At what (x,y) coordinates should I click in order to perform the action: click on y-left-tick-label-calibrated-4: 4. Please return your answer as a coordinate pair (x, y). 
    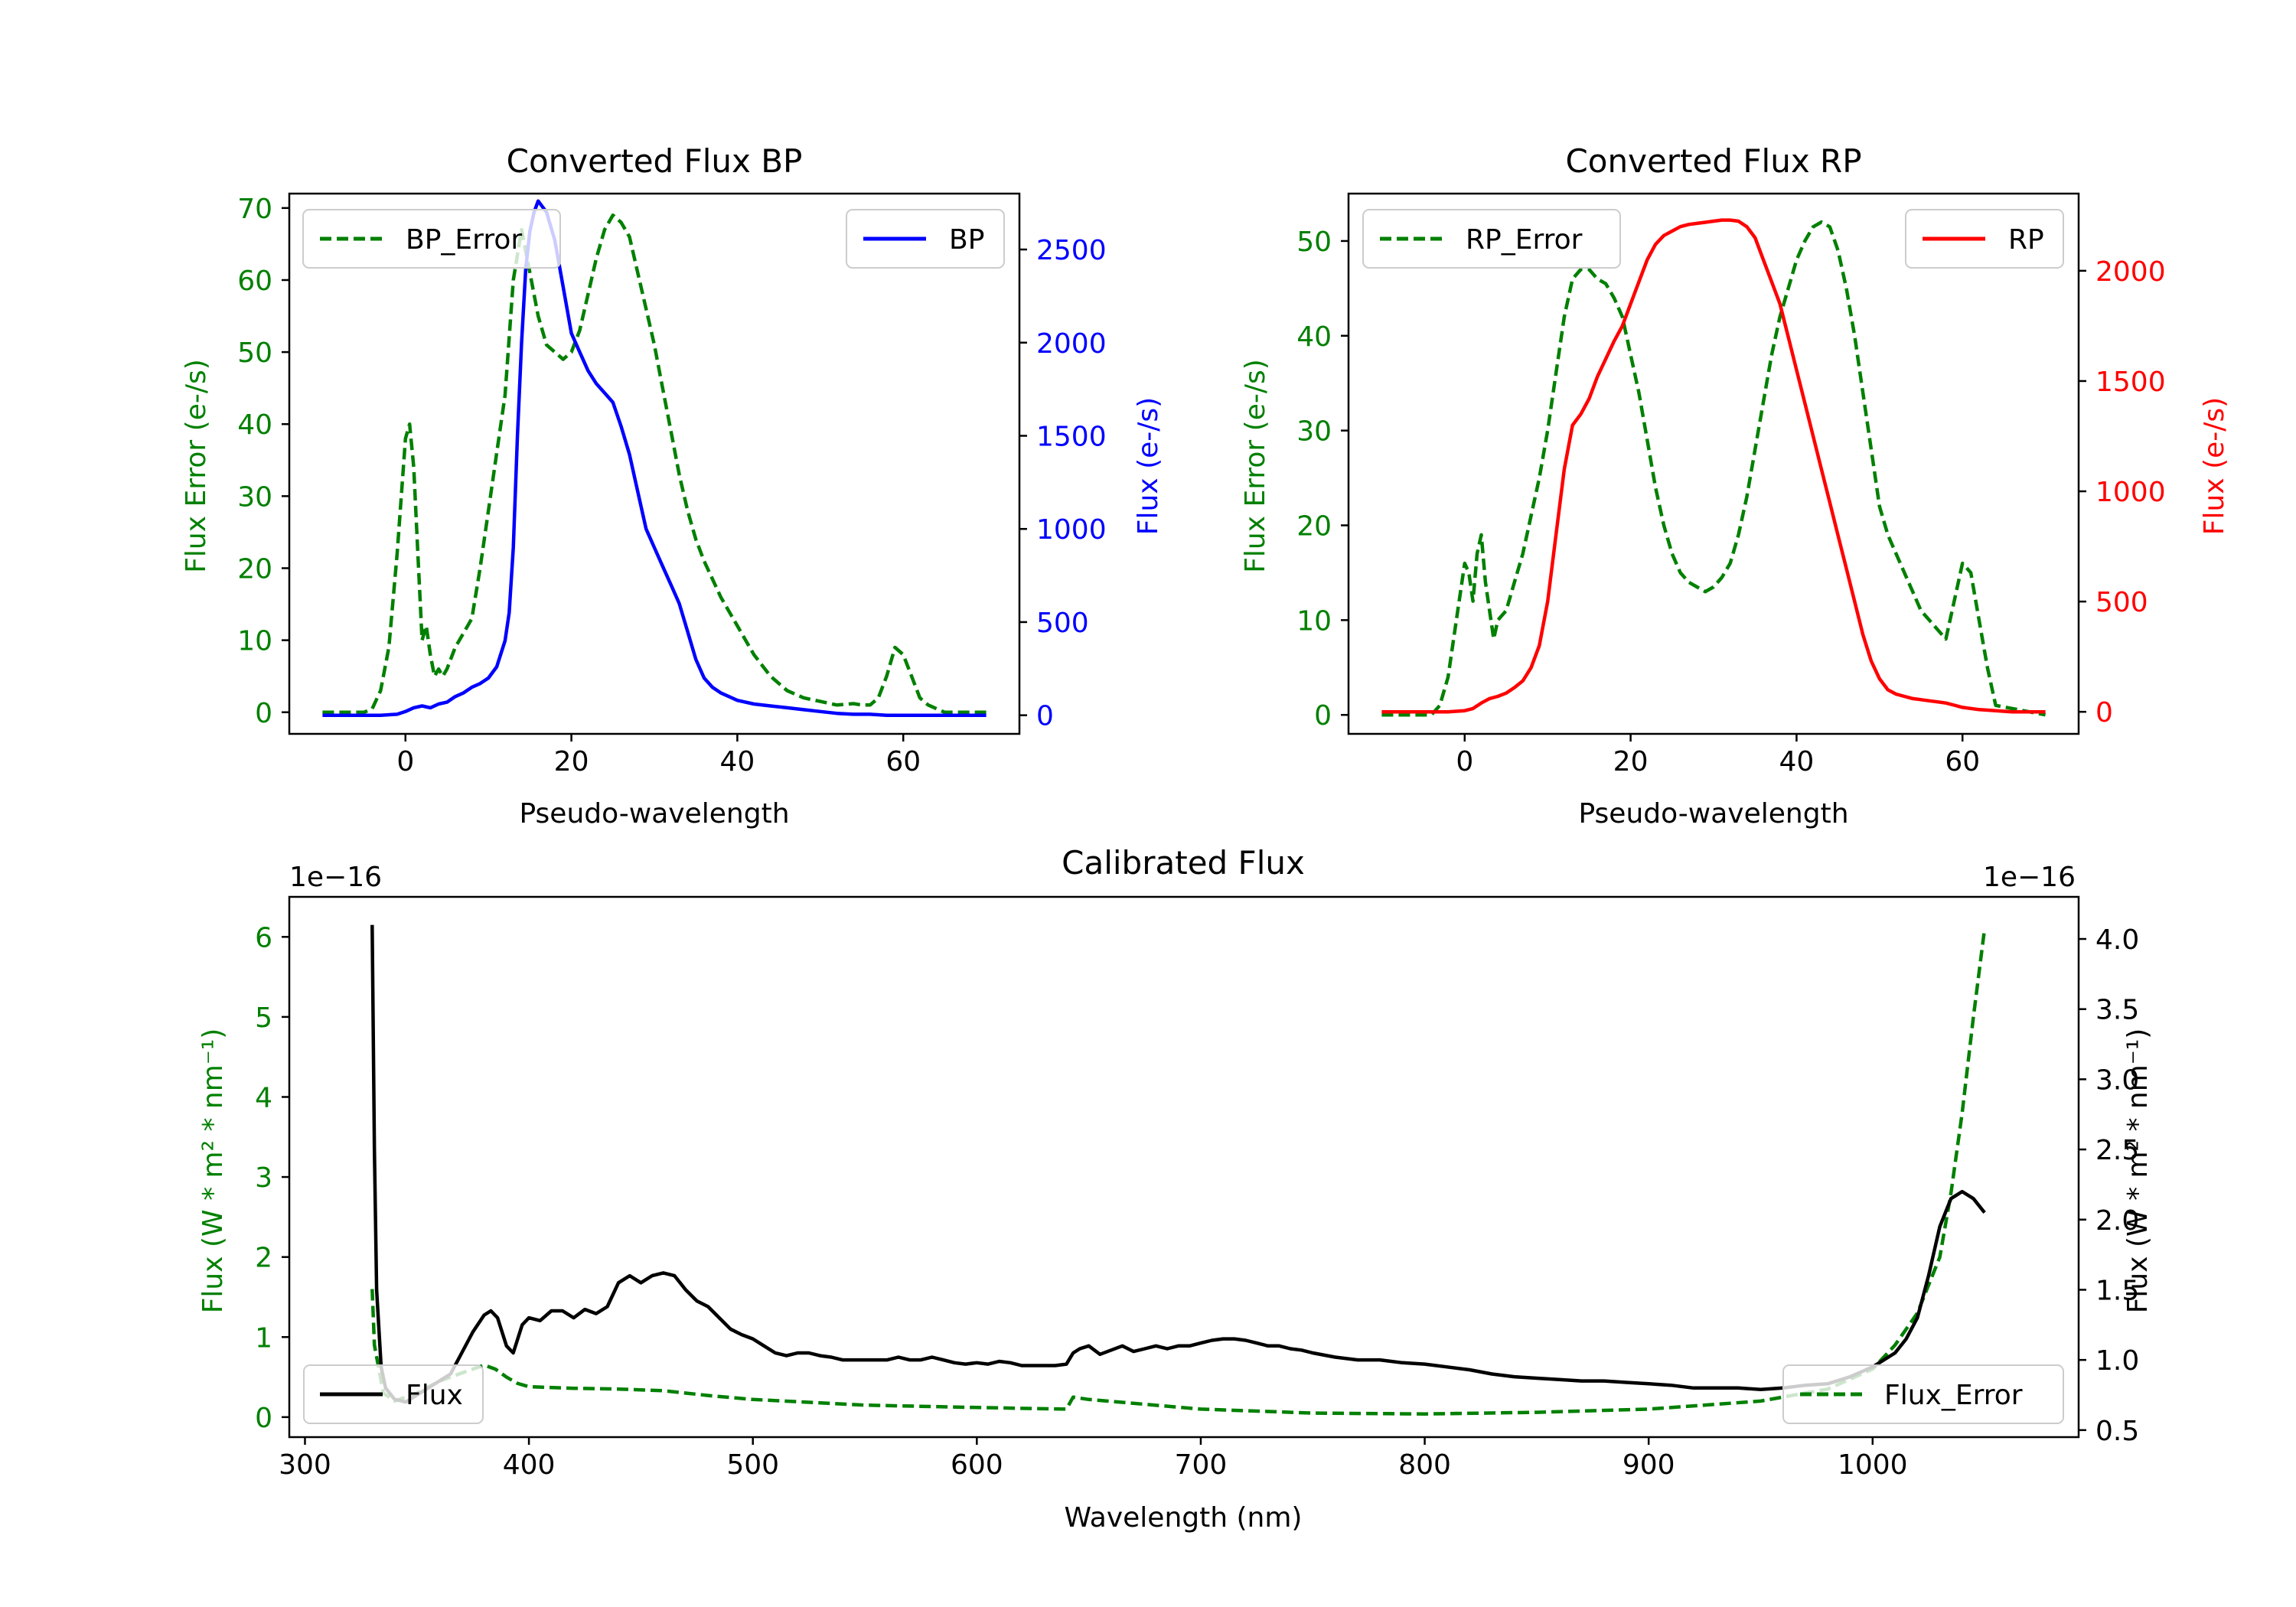
    Looking at the image, I should click on (263, 1097).